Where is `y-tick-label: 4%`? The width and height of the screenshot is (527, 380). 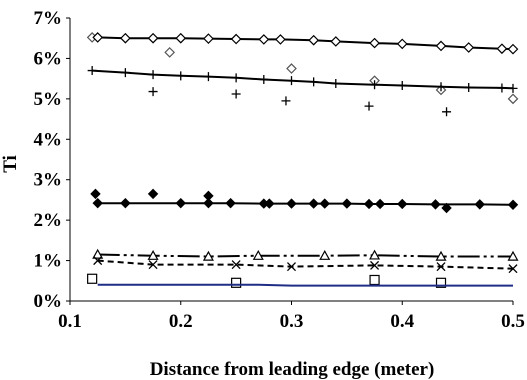 y-tick-label: 4% is located at coordinates (48, 139).